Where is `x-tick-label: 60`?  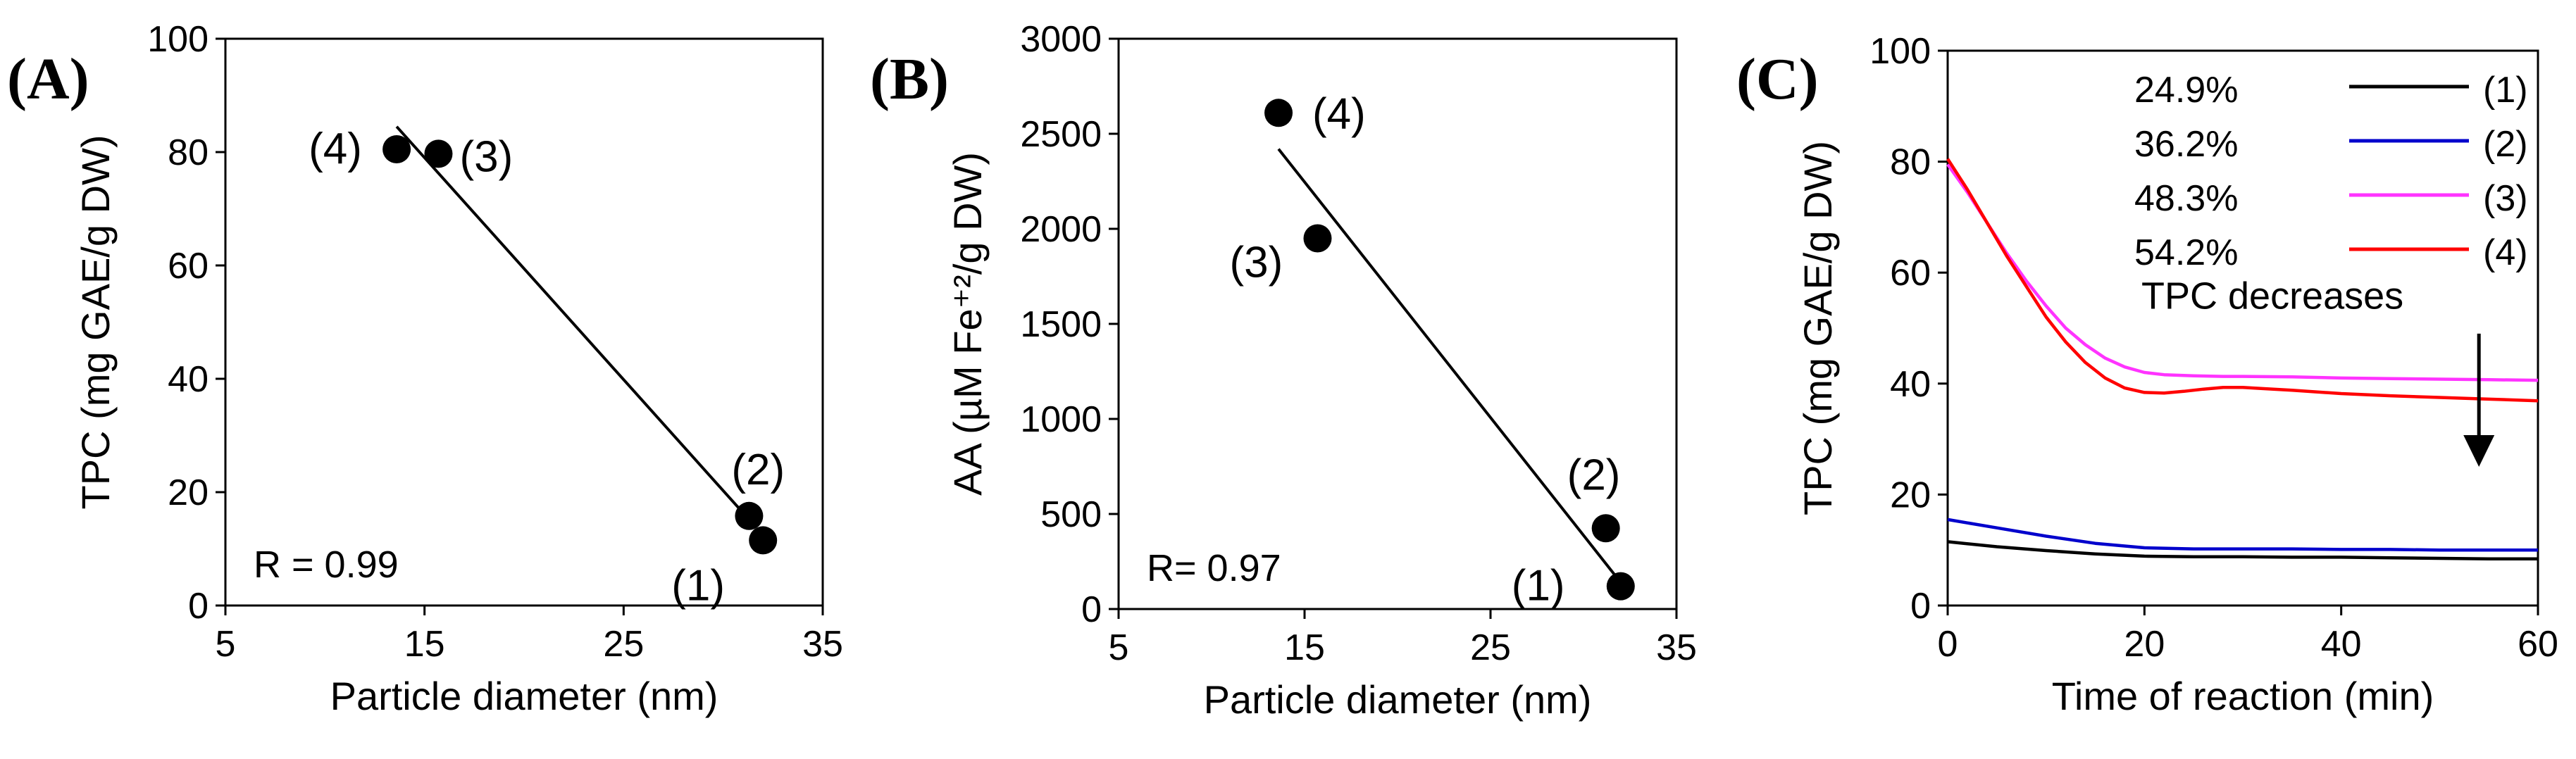 x-tick-label: 60 is located at coordinates (2538, 645).